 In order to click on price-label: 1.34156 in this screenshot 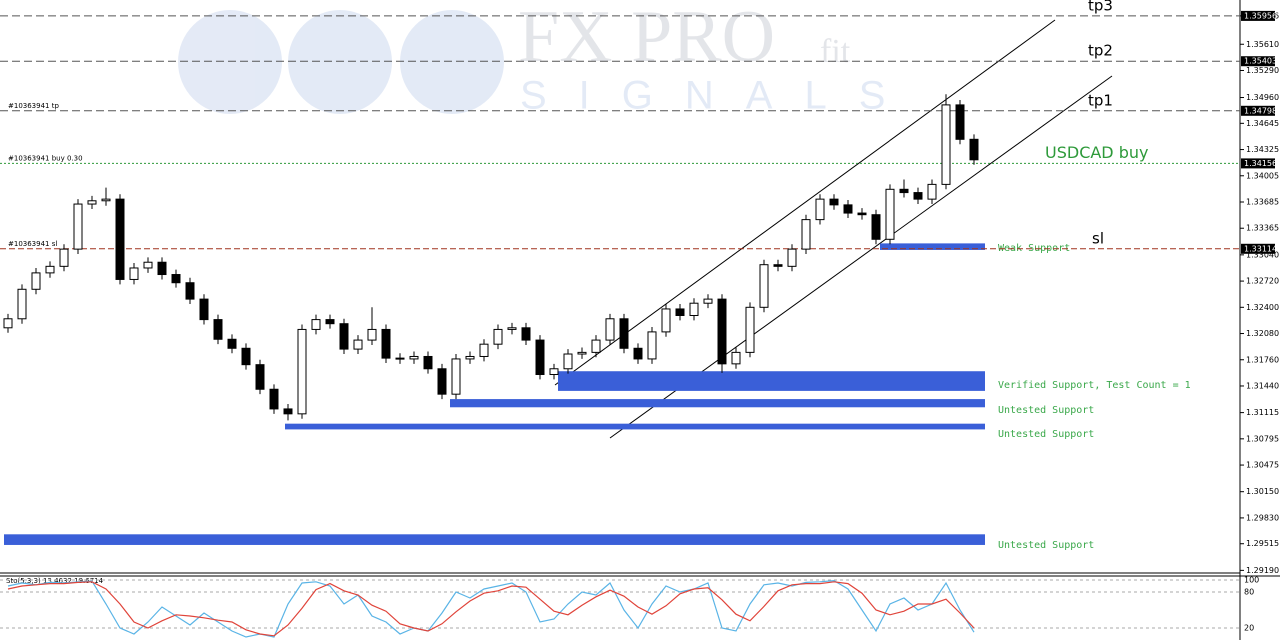, I will do `click(1260, 163)`.